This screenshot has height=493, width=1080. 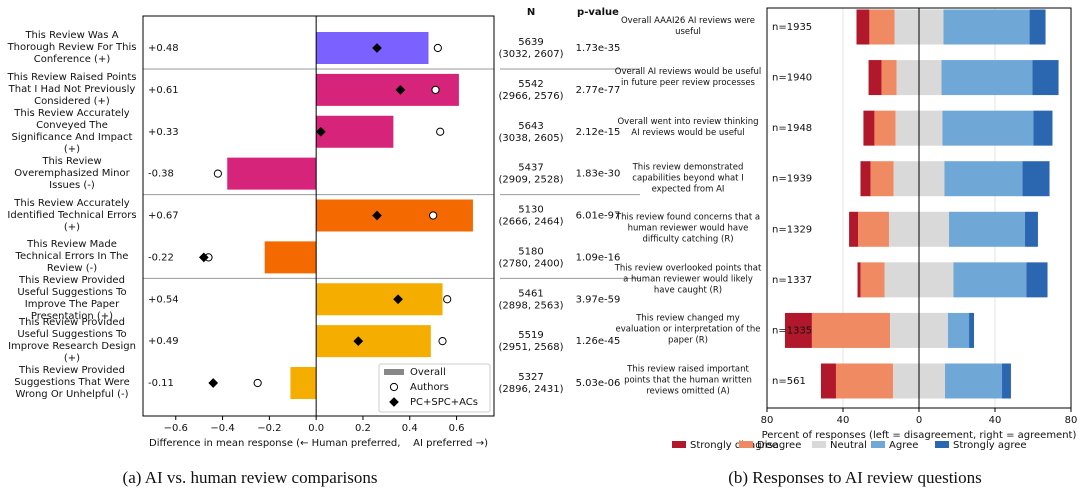 What do you see at coordinates (163, 216) in the screenshot?
I see `value-label: +0.67` at bounding box center [163, 216].